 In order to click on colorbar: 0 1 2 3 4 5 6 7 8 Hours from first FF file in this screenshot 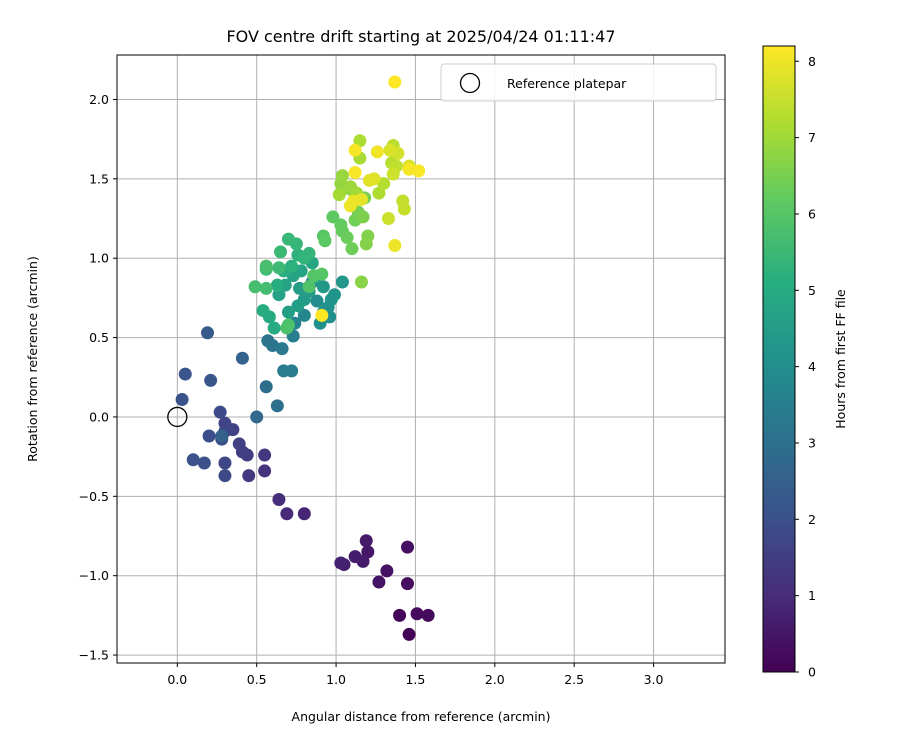, I will do `click(805, 362)`.